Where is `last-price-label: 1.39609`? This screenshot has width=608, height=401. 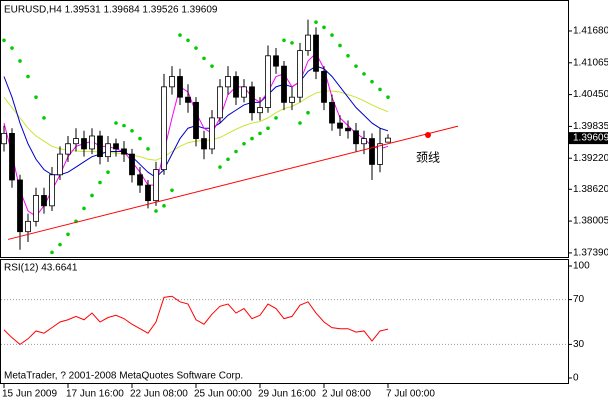
last-price-label: 1.39609 is located at coordinates (590, 138).